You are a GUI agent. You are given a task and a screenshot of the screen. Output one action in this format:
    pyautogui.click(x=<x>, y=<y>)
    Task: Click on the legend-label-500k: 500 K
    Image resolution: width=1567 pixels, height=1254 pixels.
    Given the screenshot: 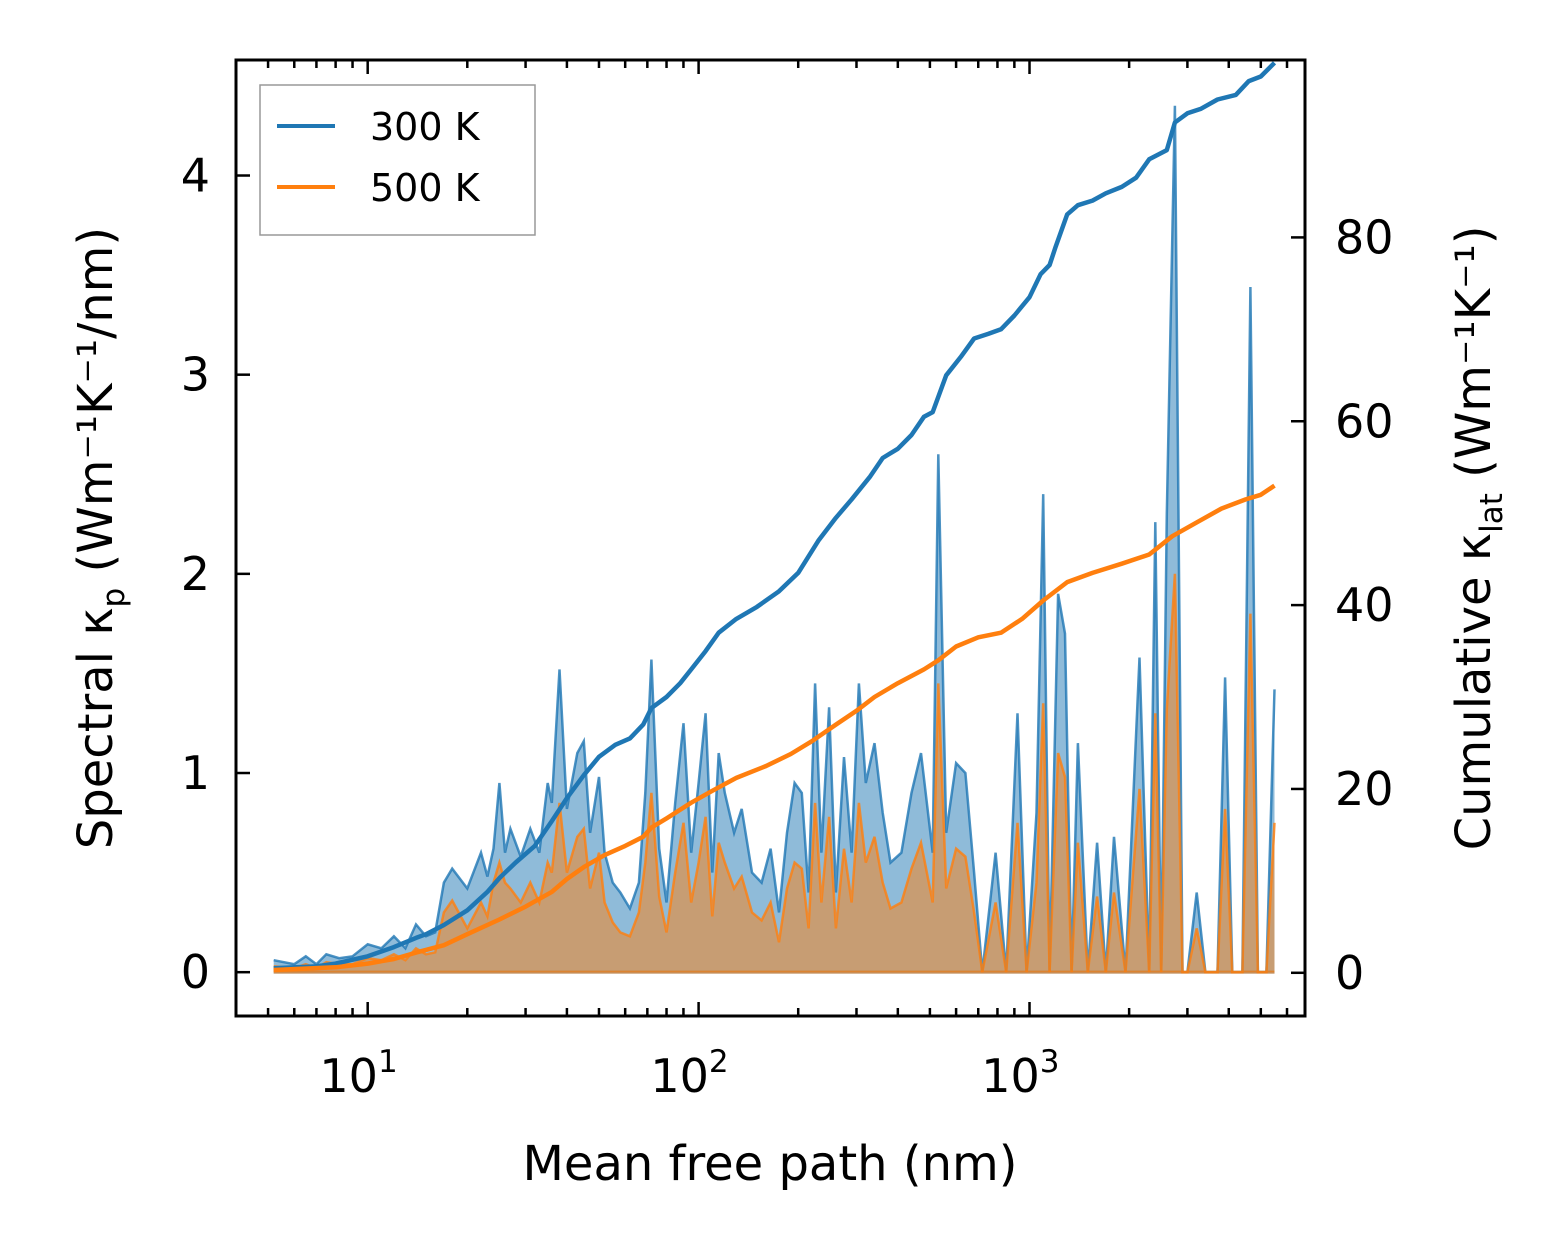 What is the action you would take?
    pyautogui.click(x=425, y=188)
    